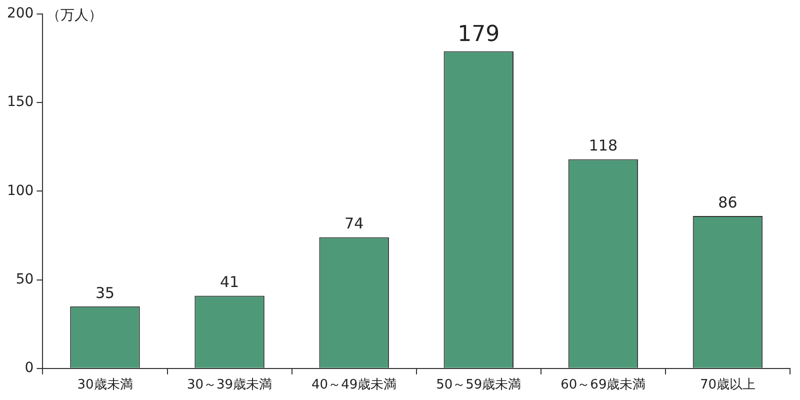 This screenshot has height=400, width=800. What do you see at coordinates (603, 385) in the screenshot?
I see `x-tick-label: 60～69歳未満` at bounding box center [603, 385].